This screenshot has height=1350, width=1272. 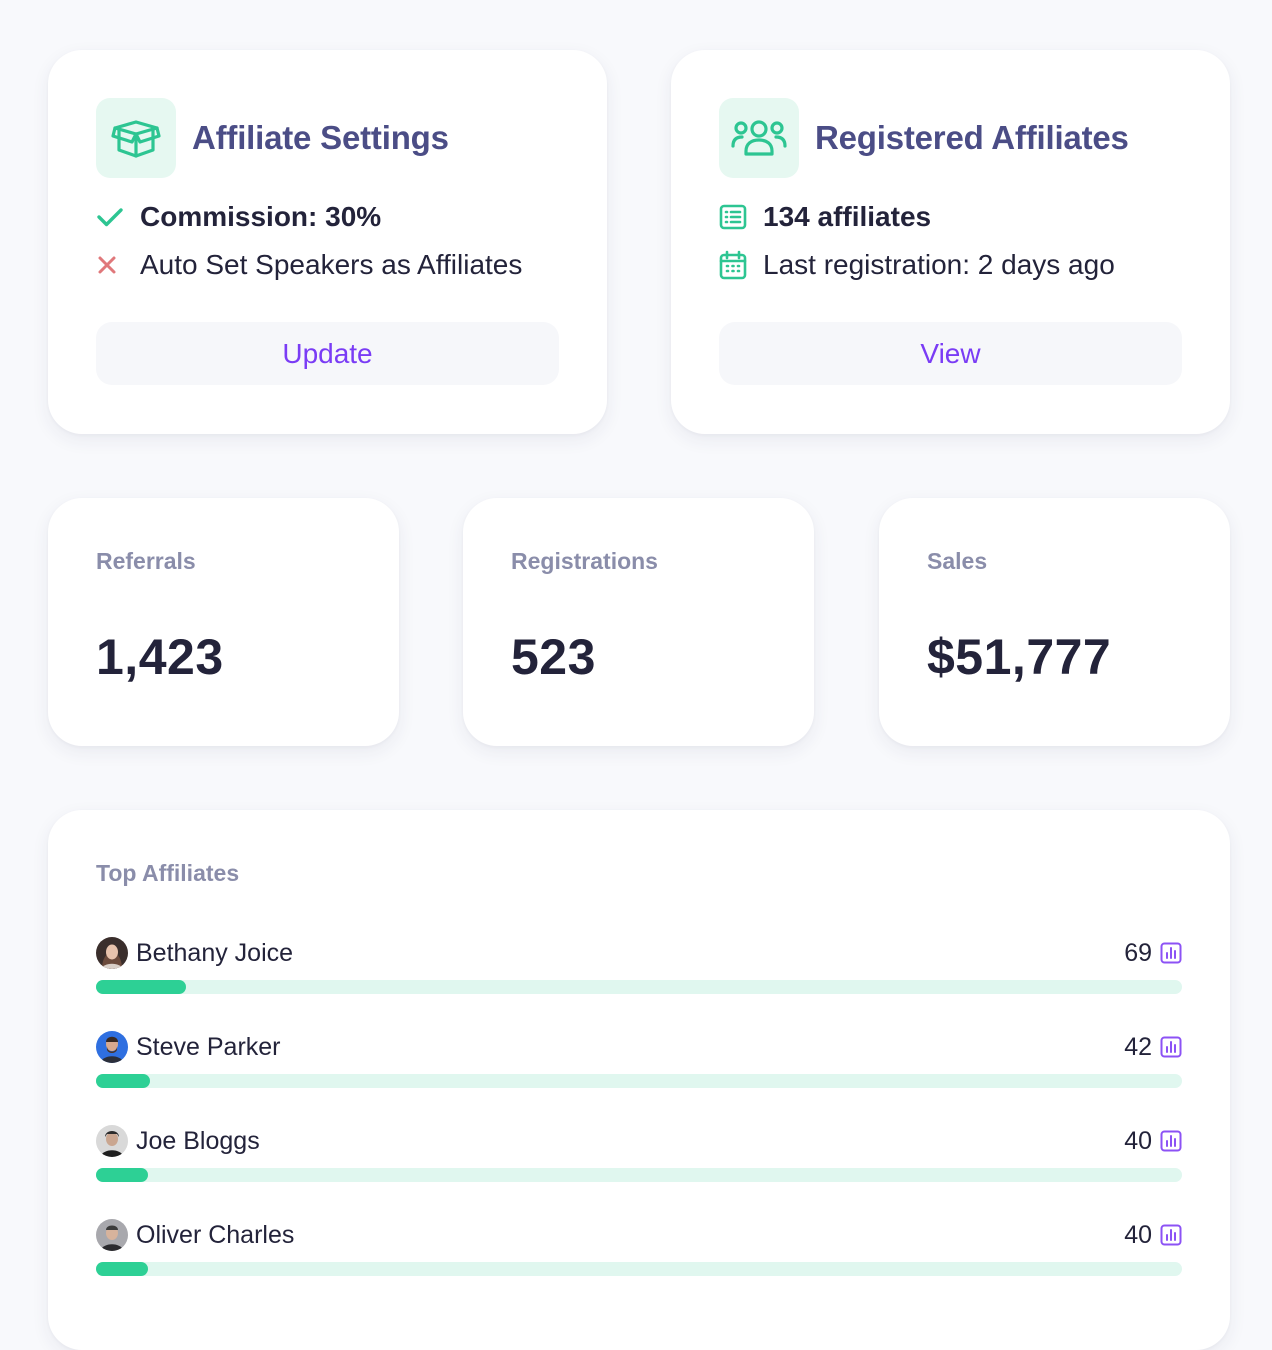 I want to click on affiliate-name: Steve Parker, so click(x=208, y=1046).